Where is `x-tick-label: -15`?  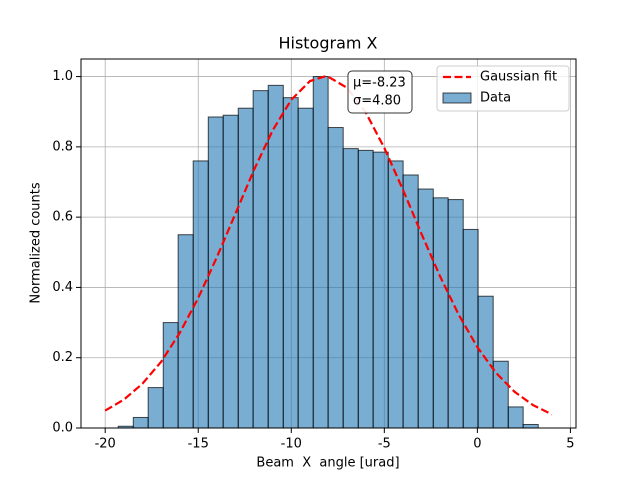 x-tick-label: -15 is located at coordinates (198, 444).